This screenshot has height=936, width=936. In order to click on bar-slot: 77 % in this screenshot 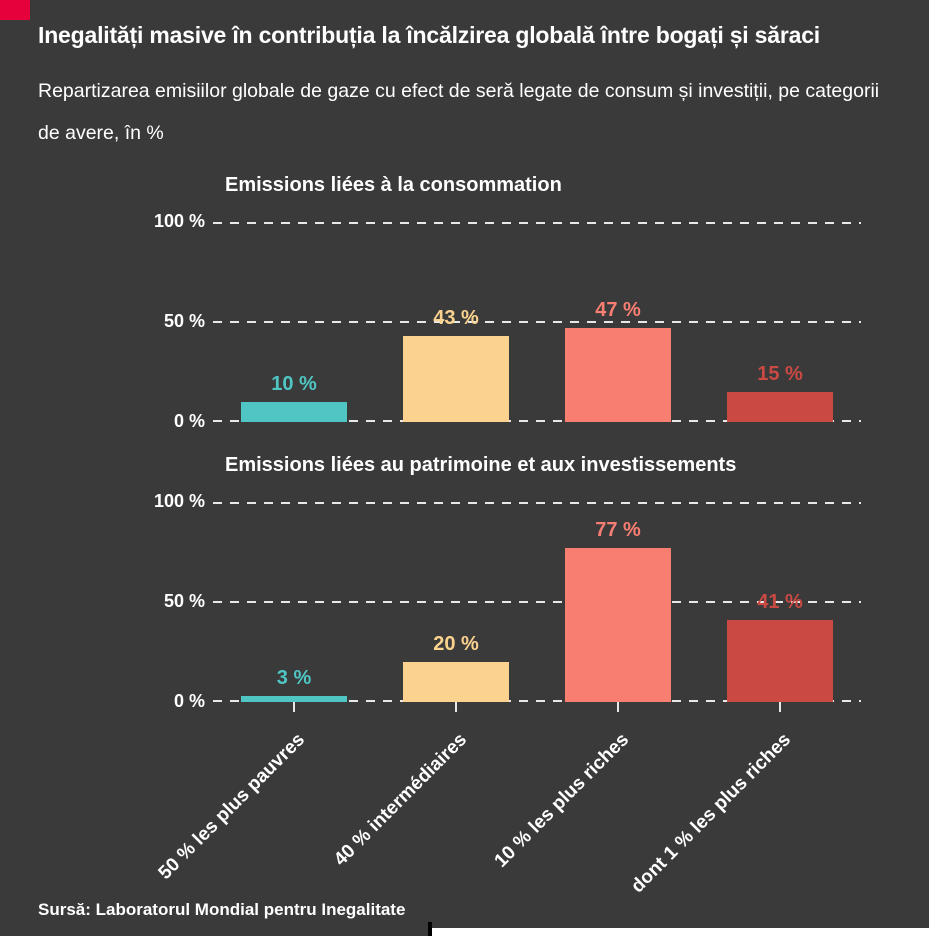, I will do `click(618, 602)`.